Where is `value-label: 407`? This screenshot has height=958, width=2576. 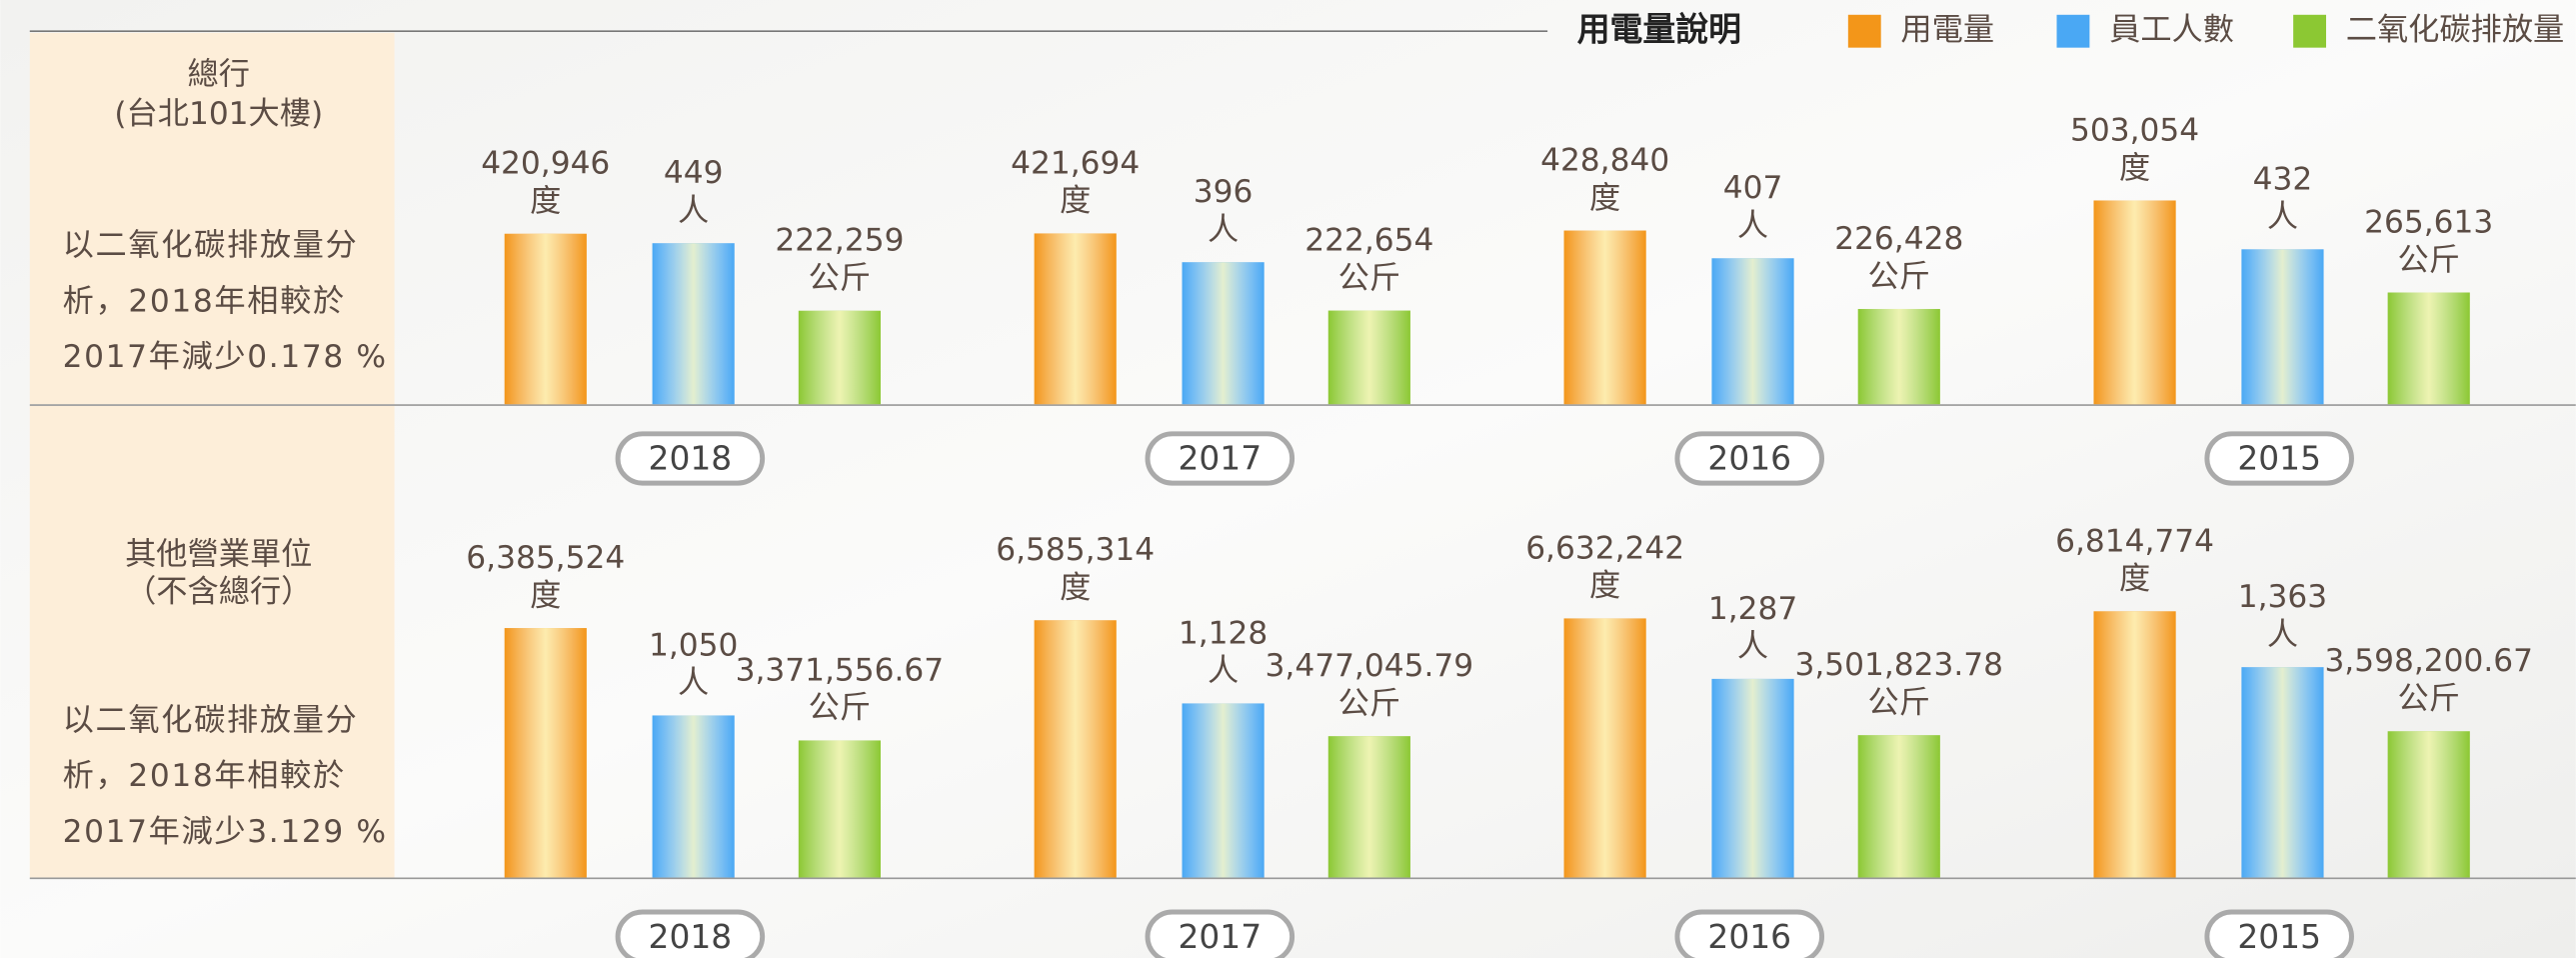 value-label: 407 is located at coordinates (1753, 188).